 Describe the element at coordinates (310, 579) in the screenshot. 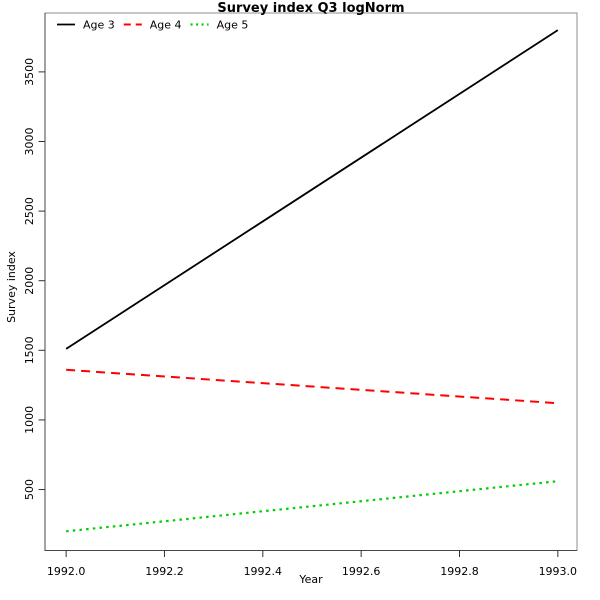

I see `x-axis-label: Year` at that location.